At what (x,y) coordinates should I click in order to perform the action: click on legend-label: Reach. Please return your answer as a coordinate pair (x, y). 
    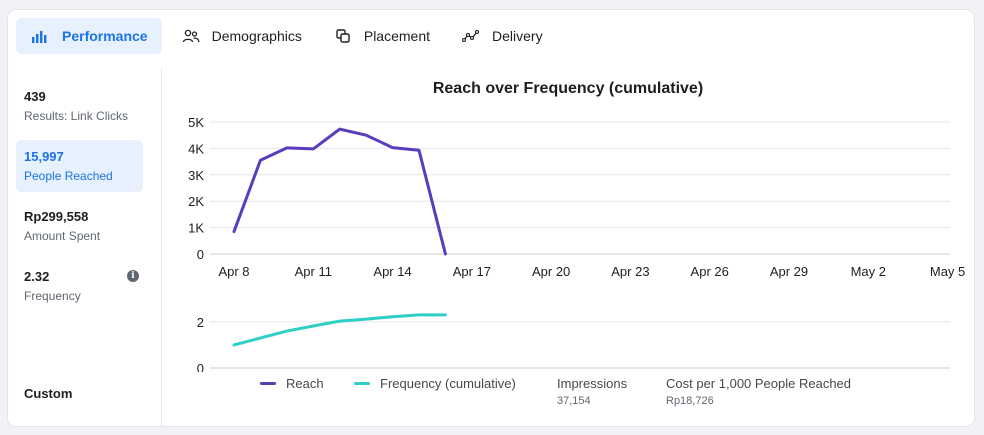
    Looking at the image, I should click on (305, 383).